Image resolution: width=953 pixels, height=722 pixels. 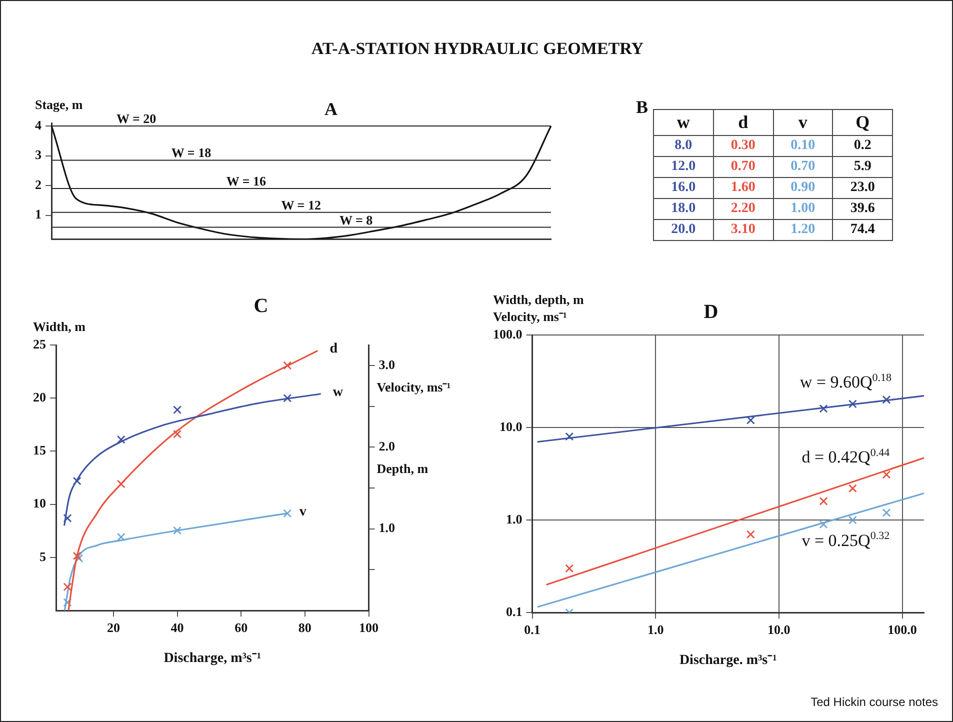 I want to click on text: 3.10, so click(x=743, y=229).